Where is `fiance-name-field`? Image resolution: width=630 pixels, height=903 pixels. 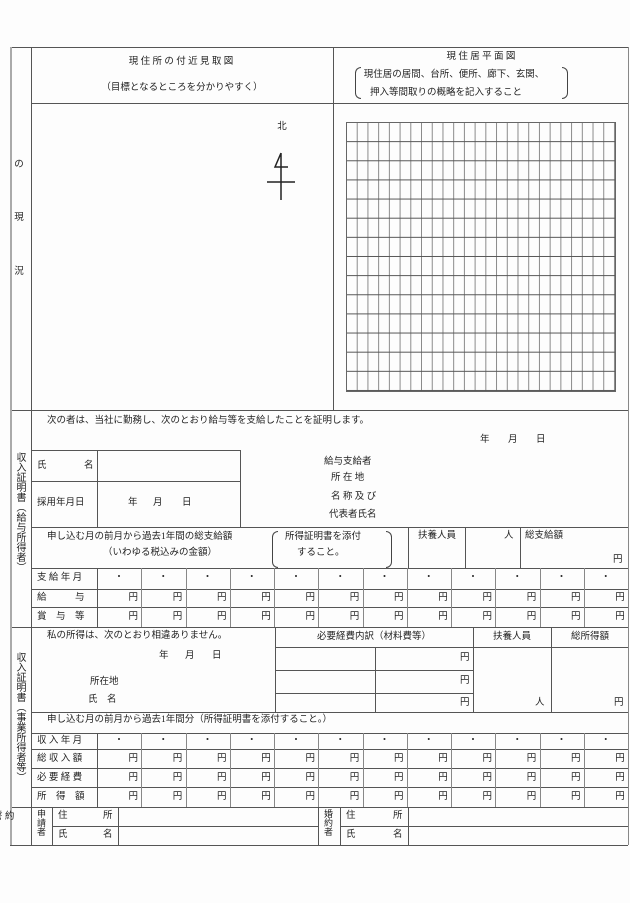
fiance-name-field is located at coordinates (518, 835).